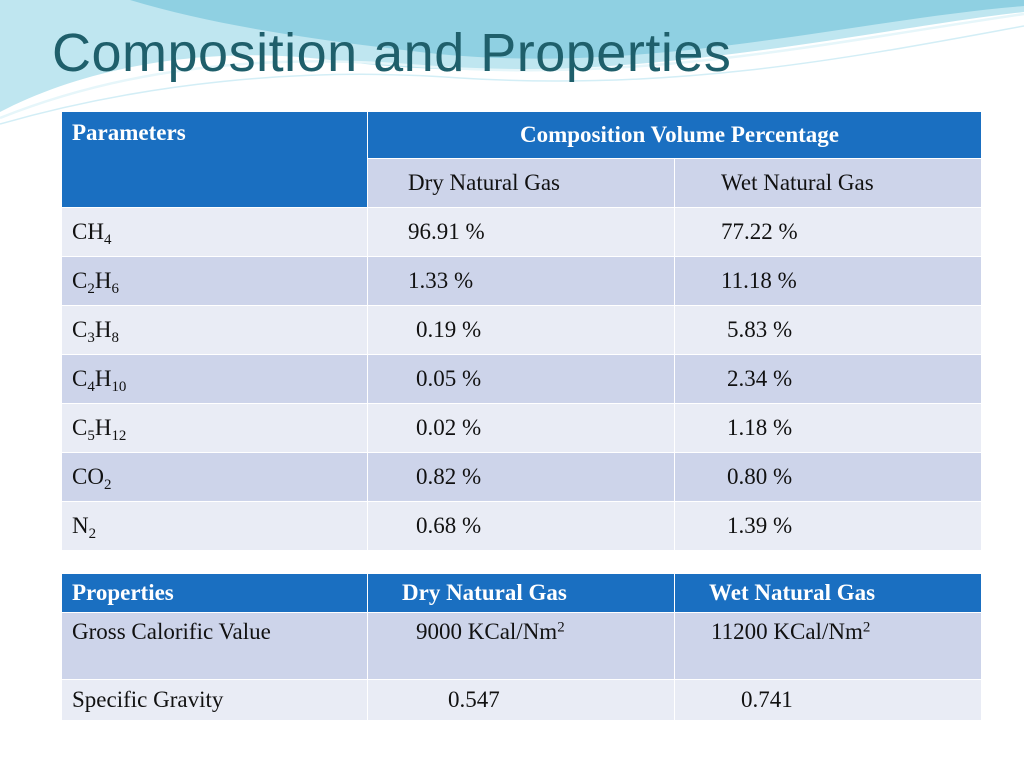 This screenshot has width=1024, height=768. I want to click on dry-value: 0.02 %, so click(521, 428).